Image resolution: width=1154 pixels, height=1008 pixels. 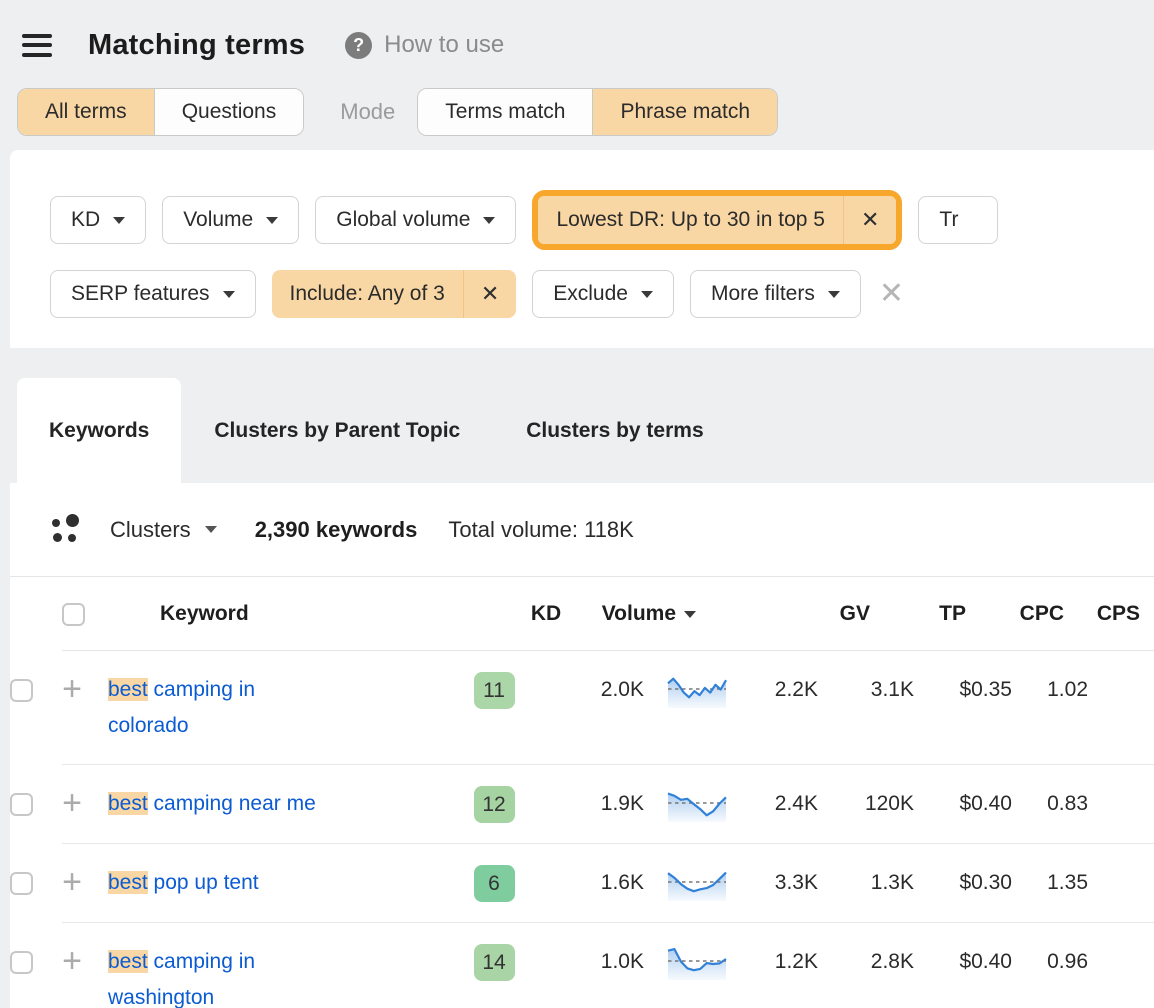 I want to click on cps-value: 0.96, so click(x=1067, y=961).